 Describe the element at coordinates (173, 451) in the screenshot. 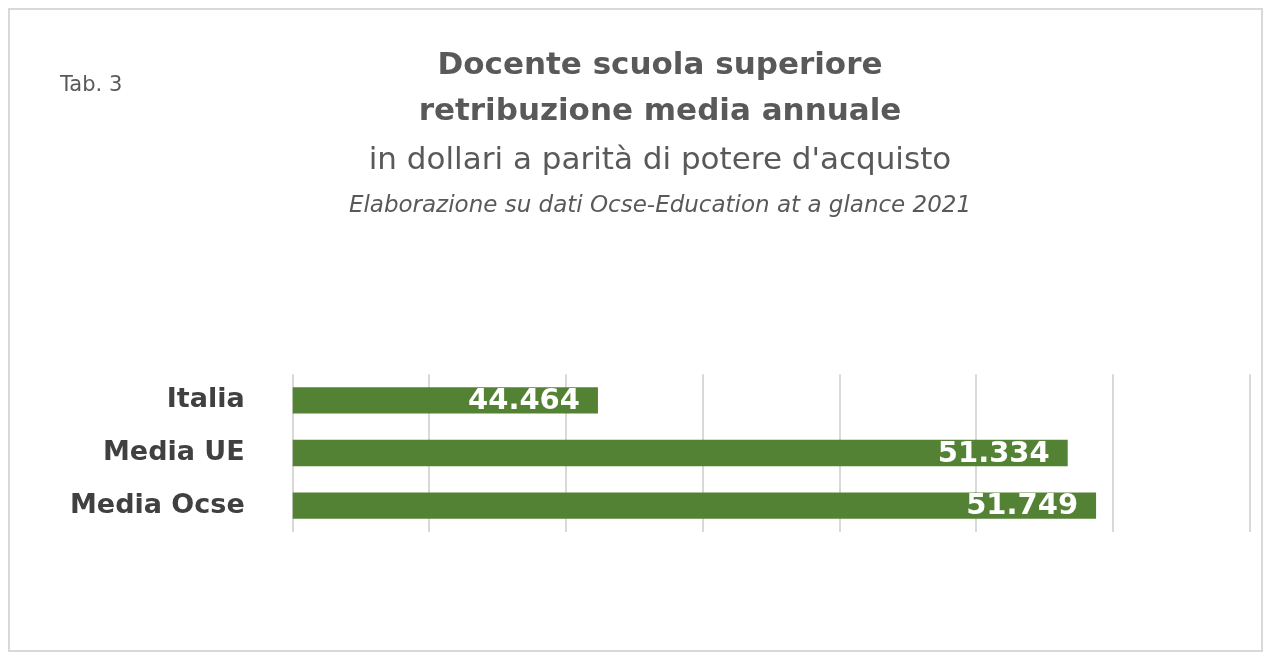

I see `y-tick-label: Media UE` at that location.